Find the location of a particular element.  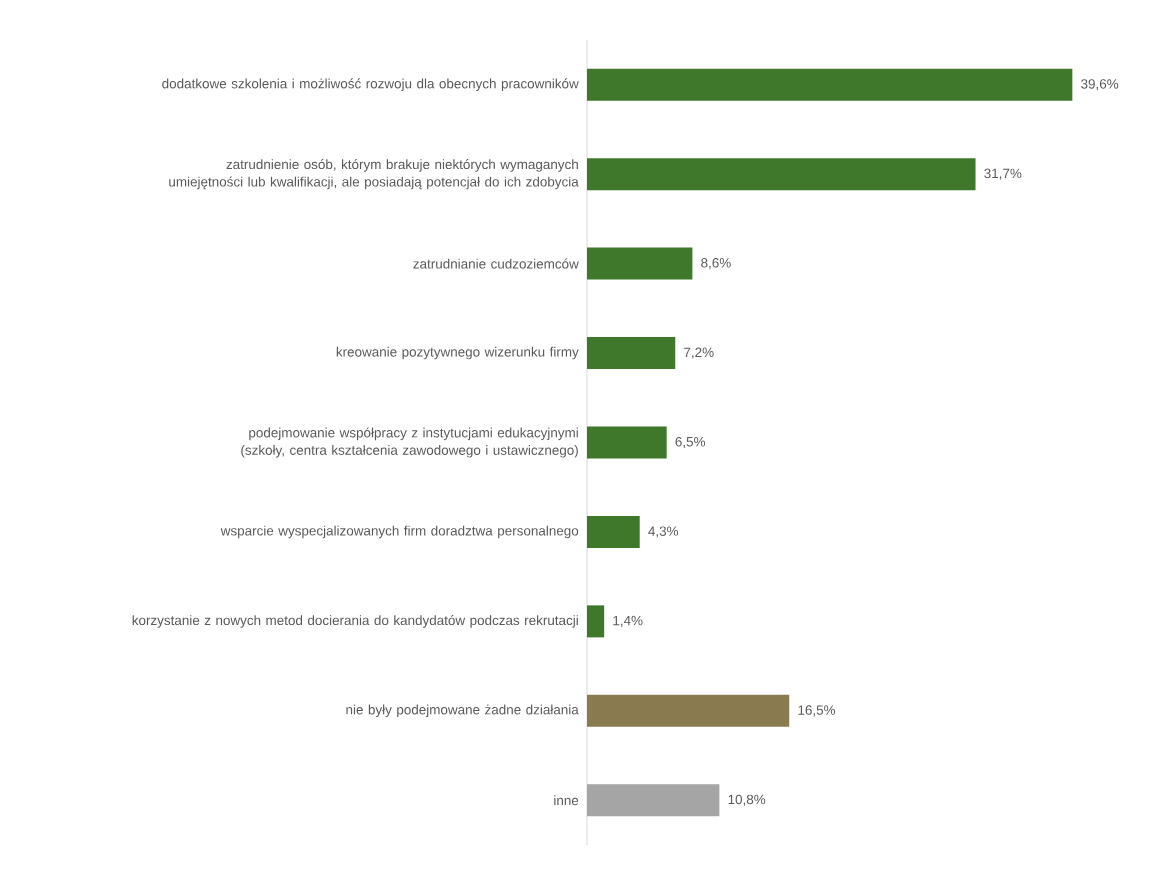

y-tick-label: inne is located at coordinates (566, 800).